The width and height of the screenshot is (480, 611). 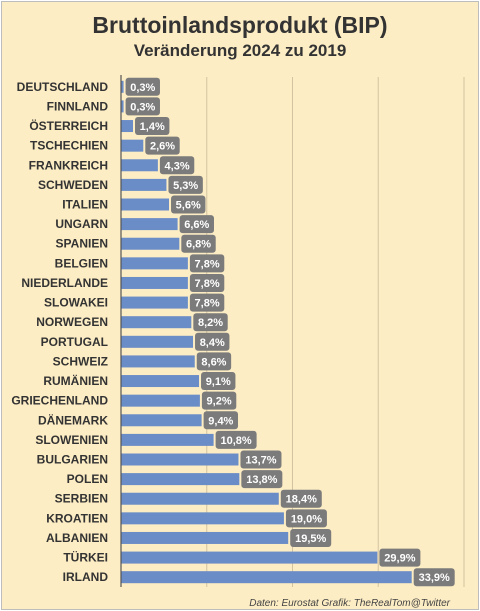 What do you see at coordinates (86, 577) in the screenshot?
I see `category-label: IRLAND` at bounding box center [86, 577].